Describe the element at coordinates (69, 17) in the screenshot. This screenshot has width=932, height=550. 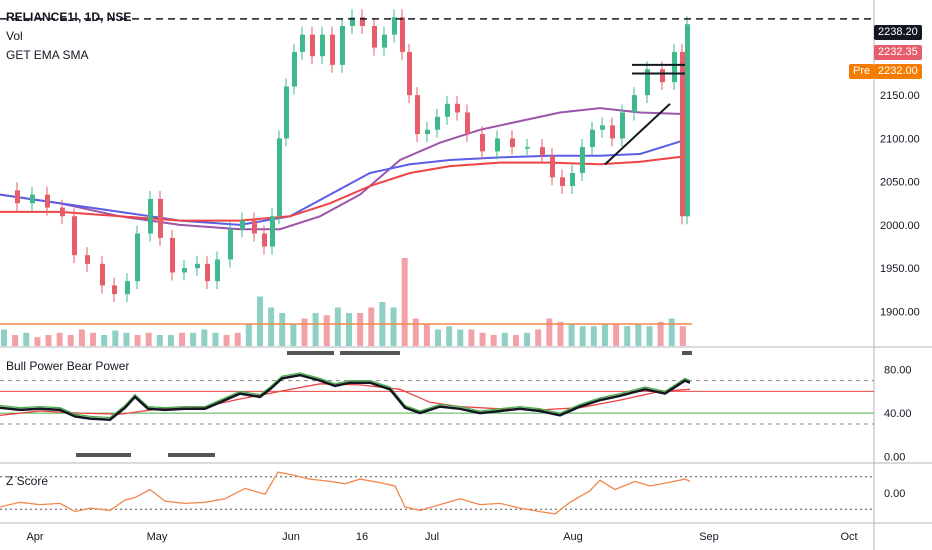
I see `symbol-label: RELIANCE1!, 1D, NSE` at that location.